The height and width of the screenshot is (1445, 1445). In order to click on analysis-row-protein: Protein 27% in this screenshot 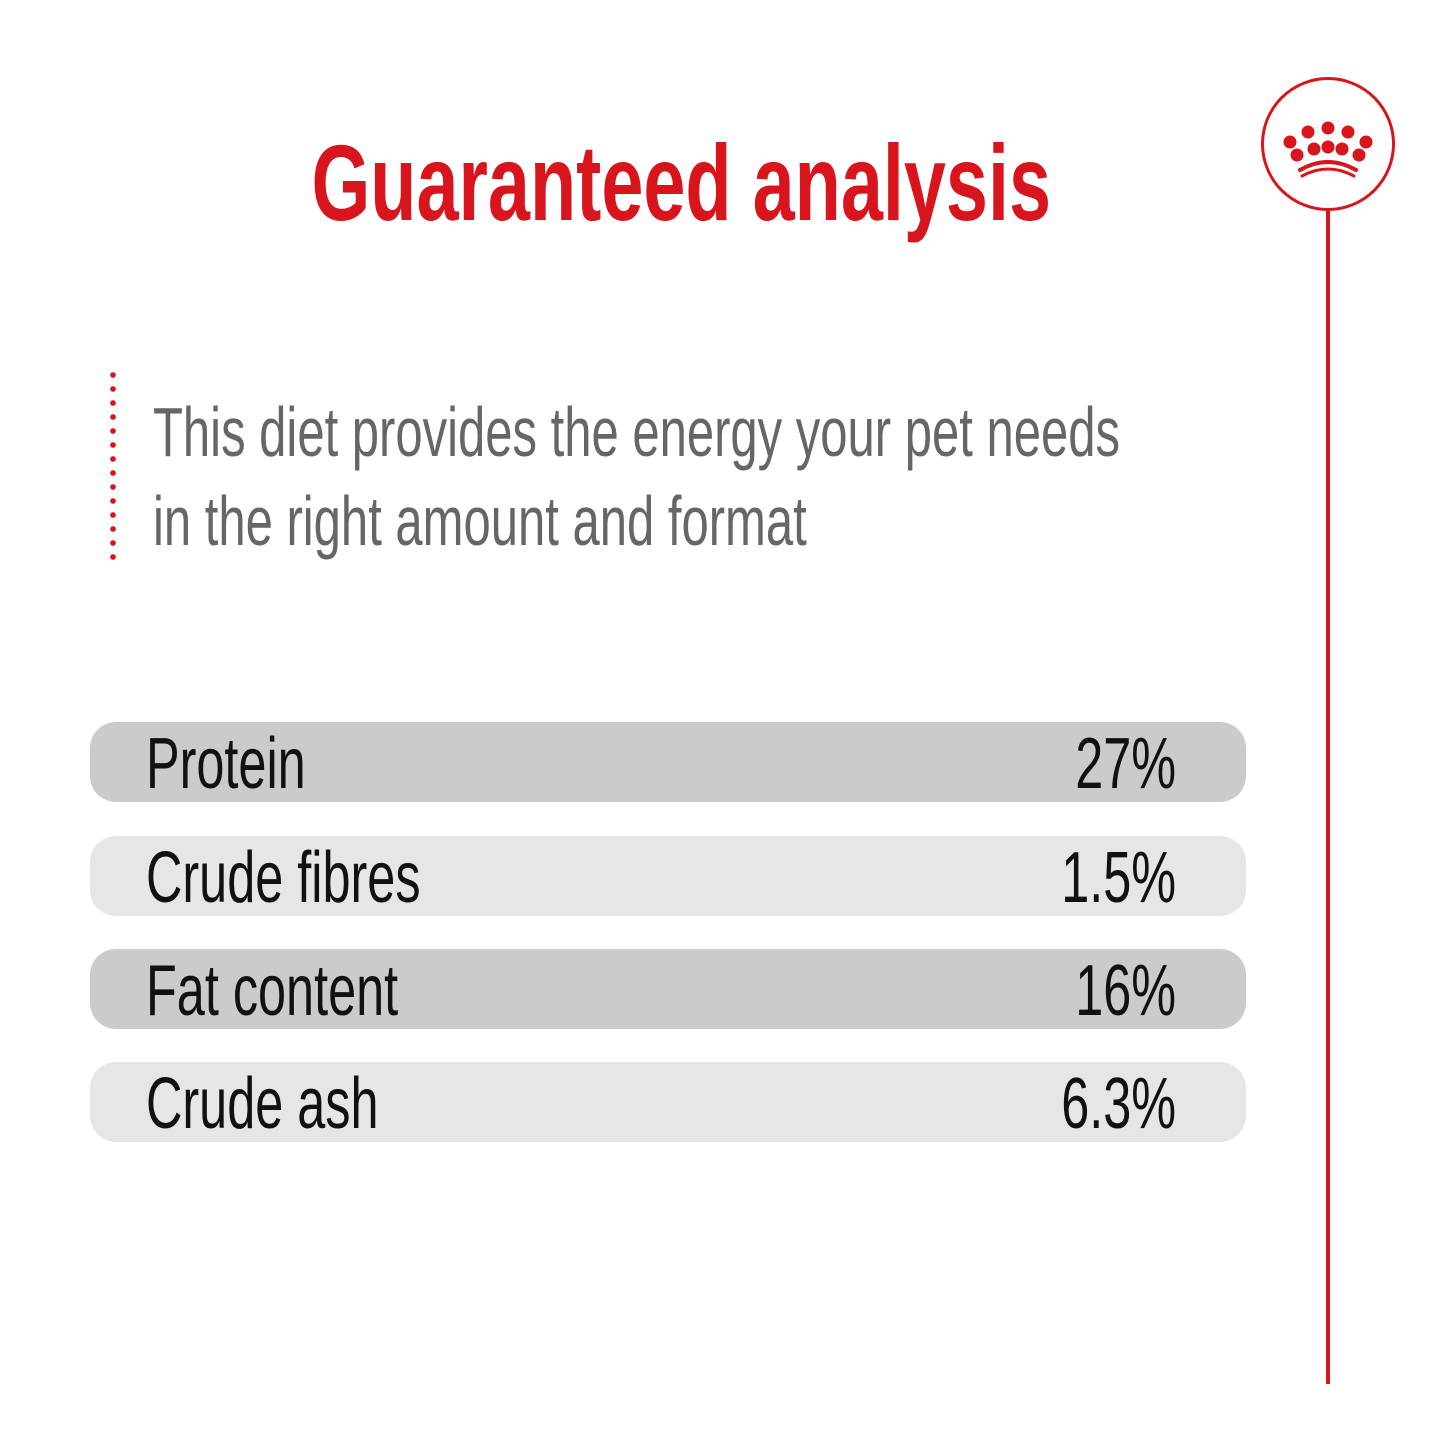, I will do `click(668, 763)`.